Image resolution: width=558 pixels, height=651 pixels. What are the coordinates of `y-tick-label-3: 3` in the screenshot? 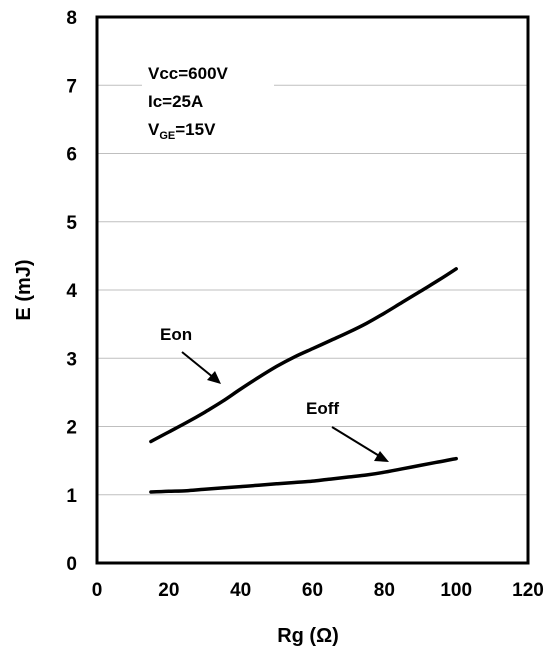 It's located at (71, 359).